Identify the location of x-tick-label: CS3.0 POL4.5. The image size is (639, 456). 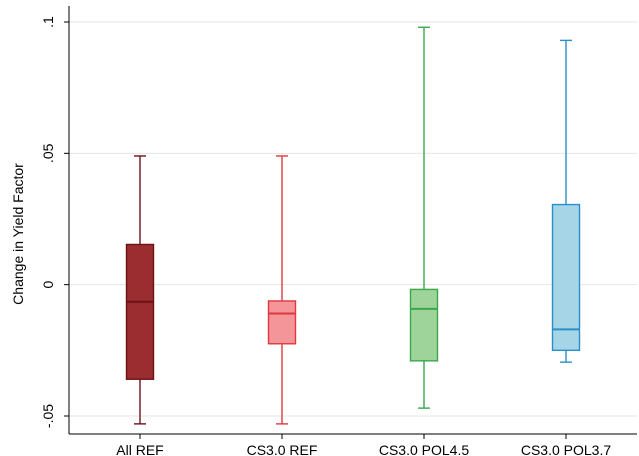
(424, 449).